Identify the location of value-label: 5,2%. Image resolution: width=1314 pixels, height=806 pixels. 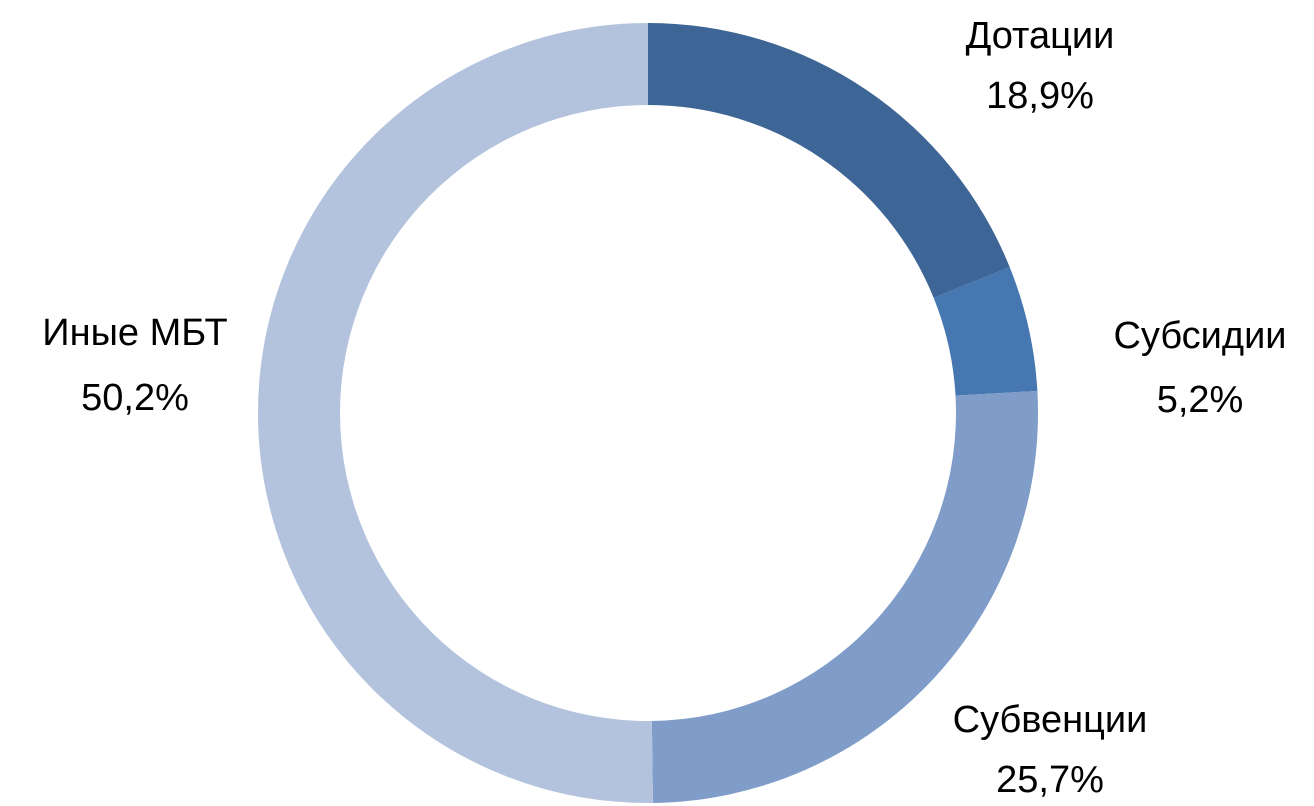
(1200, 400).